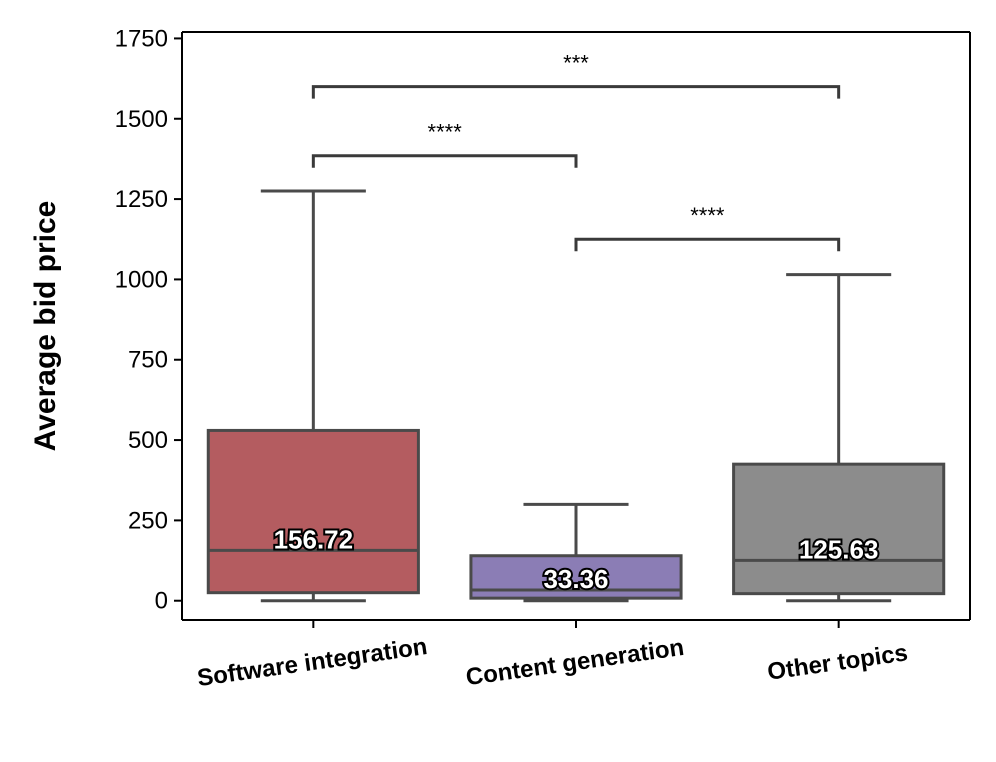 This screenshot has height=762, width=996. Describe the element at coordinates (839, 549) in the screenshot. I see `median-label: 125.63` at that location.